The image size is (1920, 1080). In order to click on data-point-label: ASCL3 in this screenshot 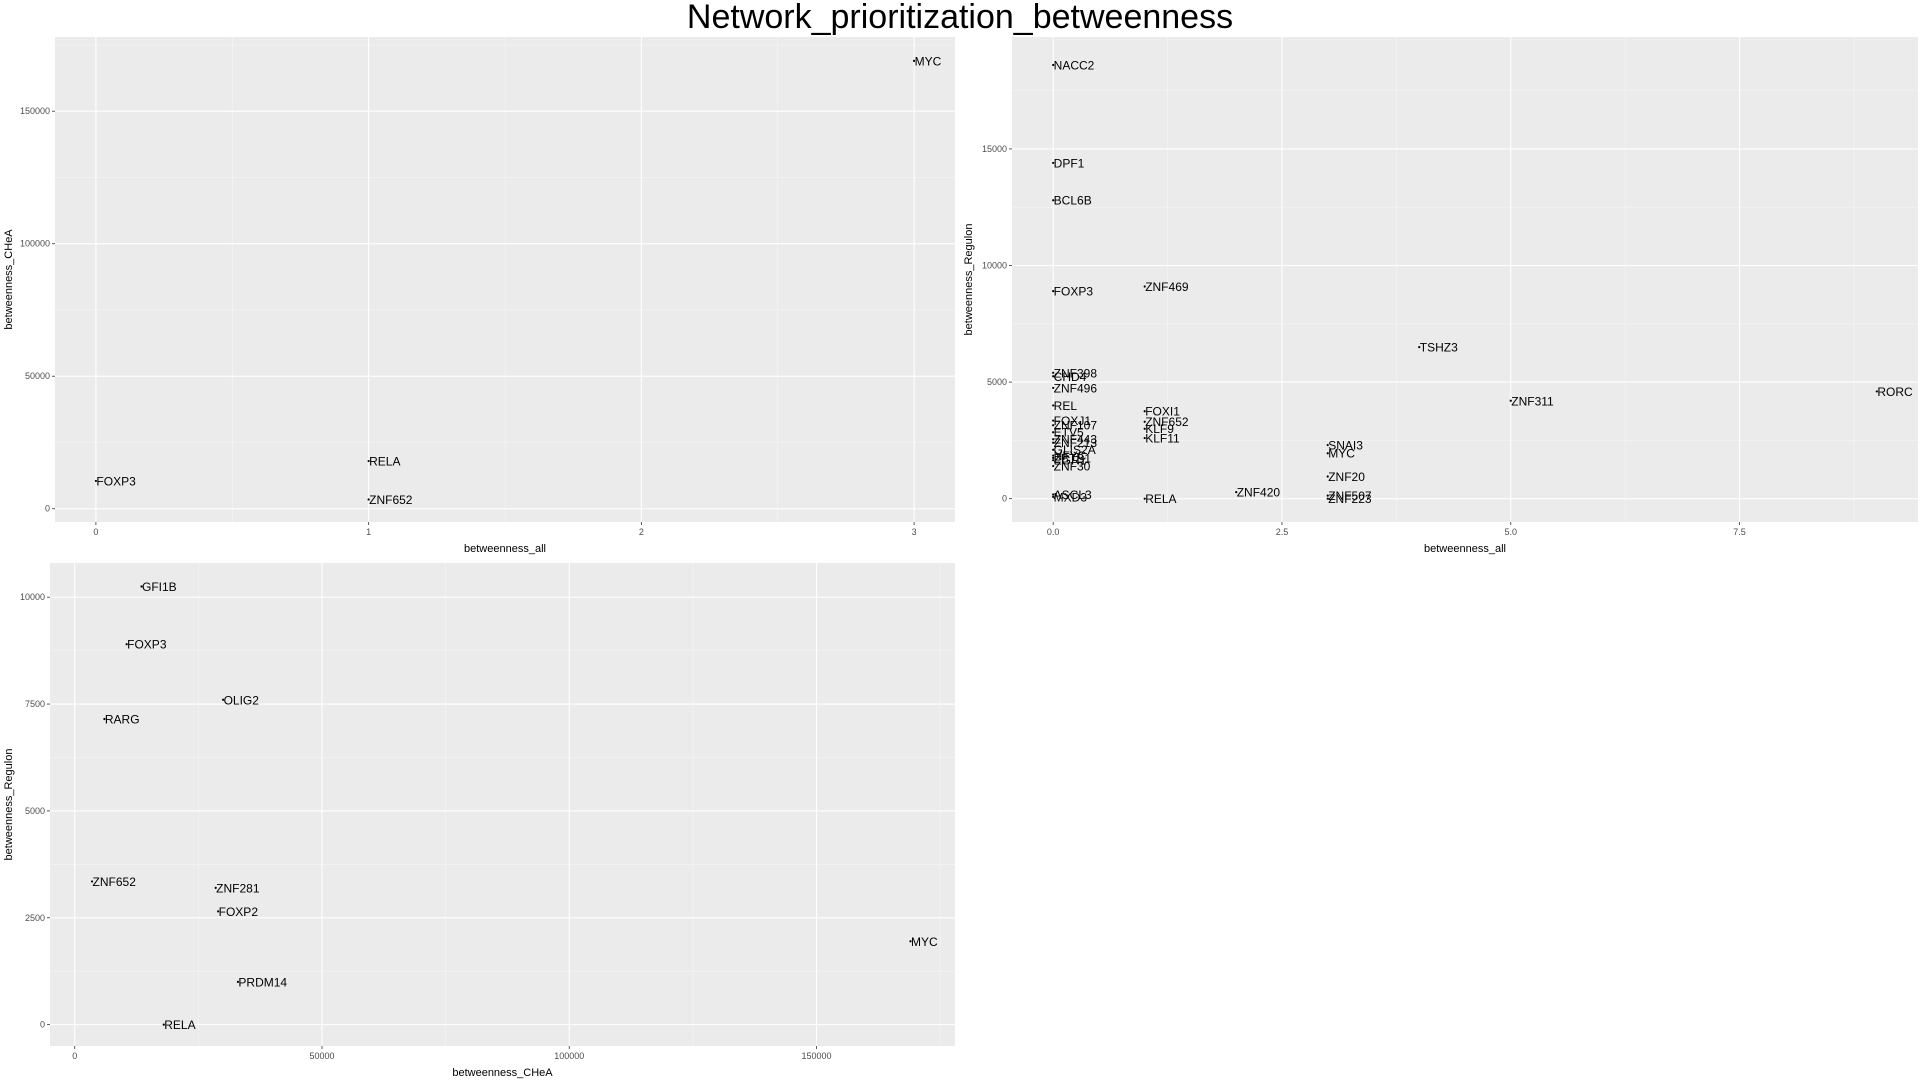, I will do `click(1073, 495)`.